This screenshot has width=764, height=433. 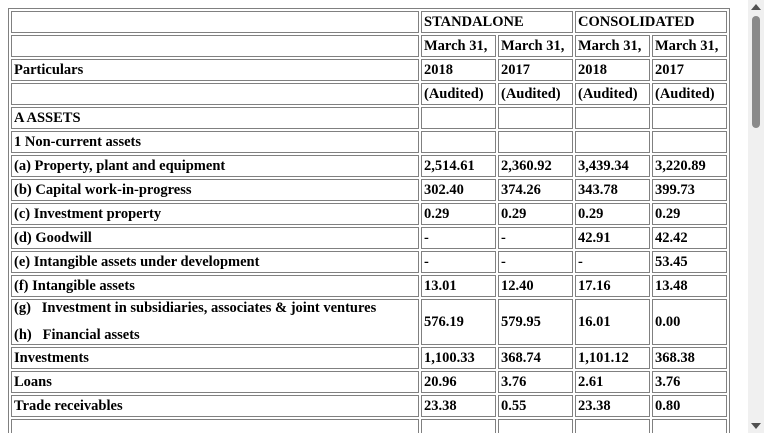 I want to click on value-cell: 3,220.89, so click(x=689, y=166).